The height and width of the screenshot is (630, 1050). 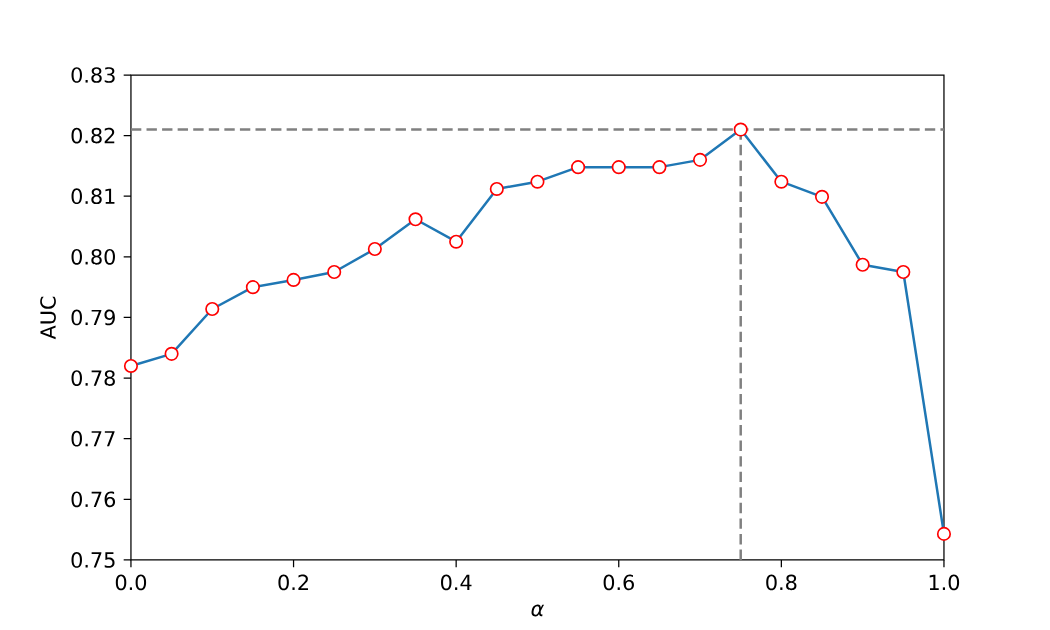 I want to click on y-axis-title: AUC, so click(x=48, y=318).